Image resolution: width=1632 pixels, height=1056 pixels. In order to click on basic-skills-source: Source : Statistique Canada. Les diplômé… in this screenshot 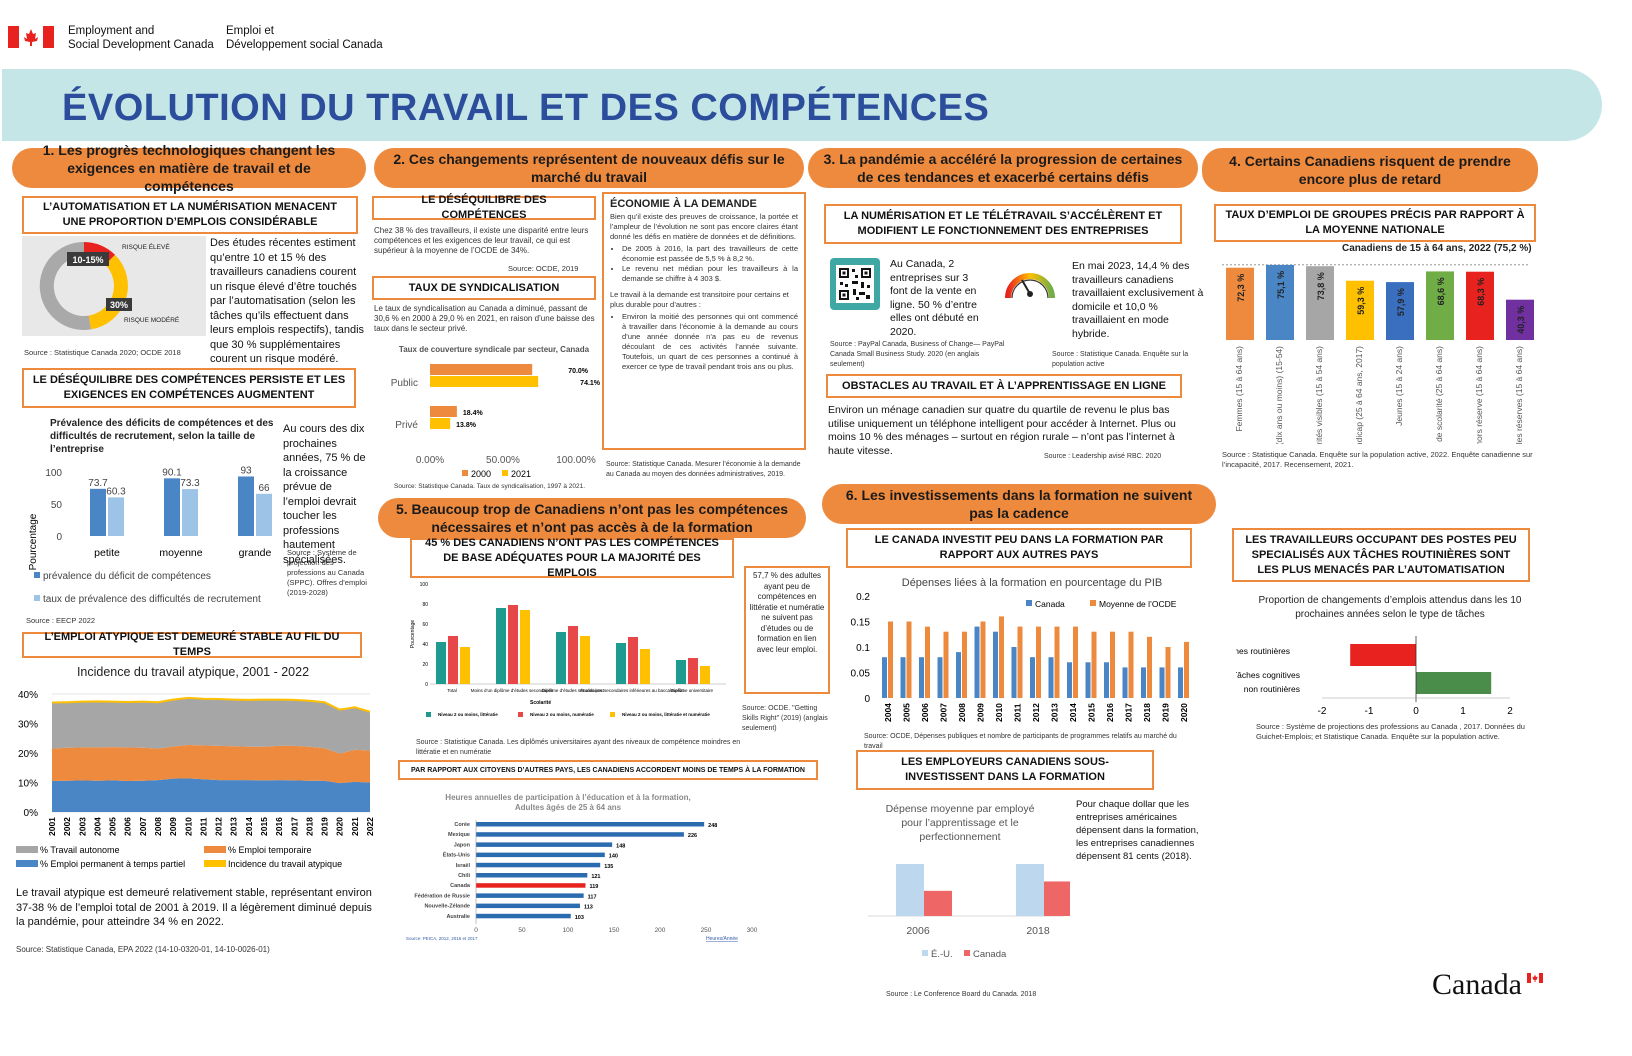, I will do `click(578, 747)`.